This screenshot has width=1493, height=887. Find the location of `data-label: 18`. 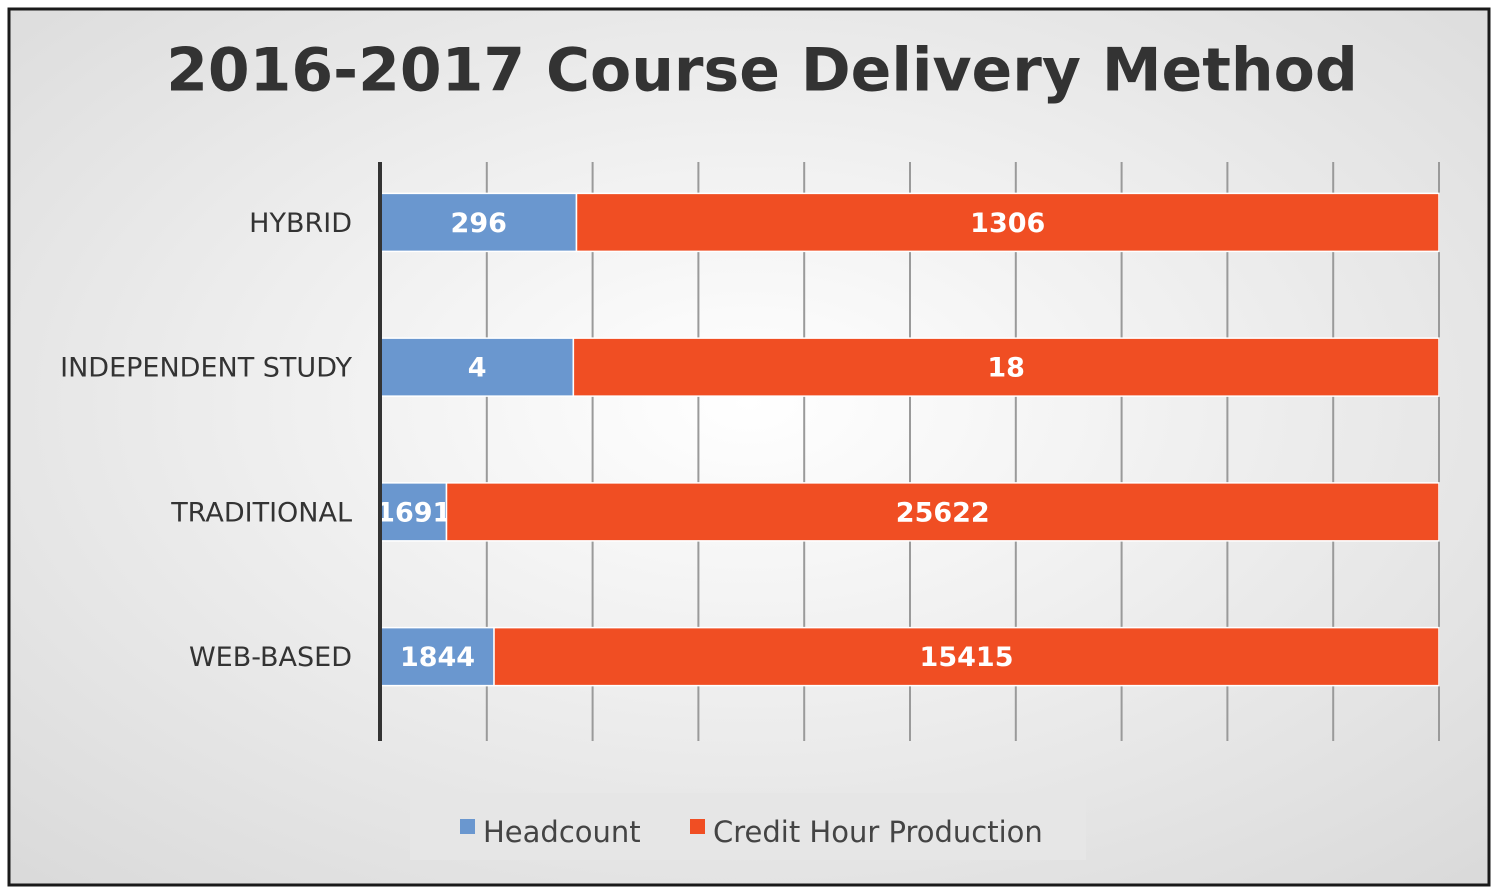

data-label: 18 is located at coordinates (1006, 368).